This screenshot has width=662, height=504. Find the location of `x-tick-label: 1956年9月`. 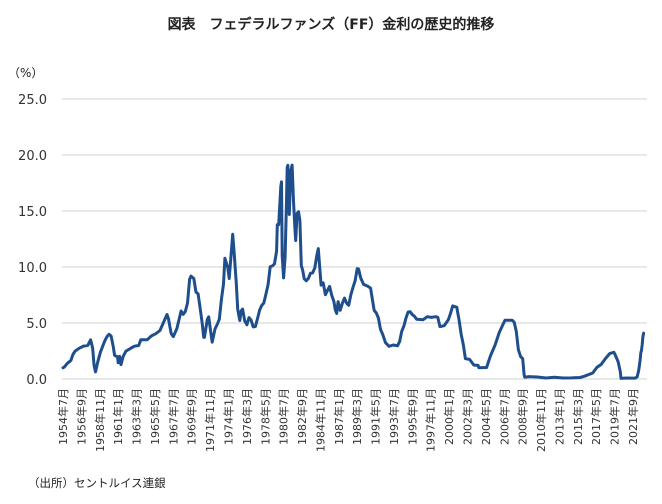

x-tick-label: 1956年9月 is located at coordinates (81, 416).